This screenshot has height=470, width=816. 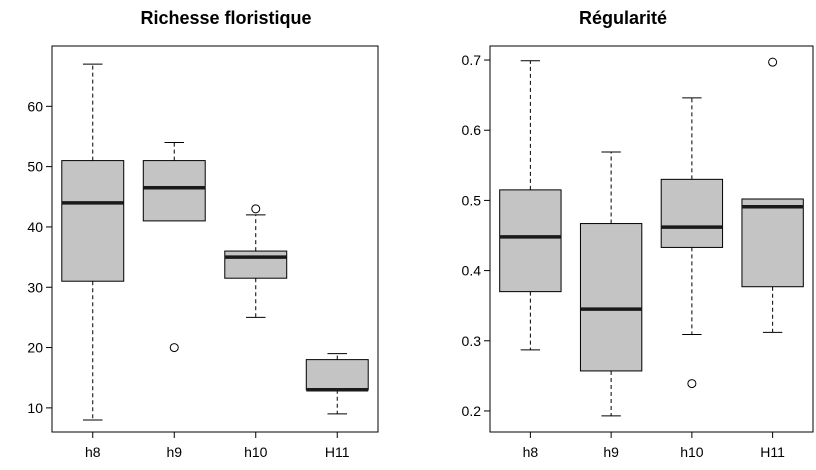 What do you see at coordinates (225, 18) in the screenshot?
I see `chart-title-richesse: Richesse floristique` at bounding box center [225, 18].